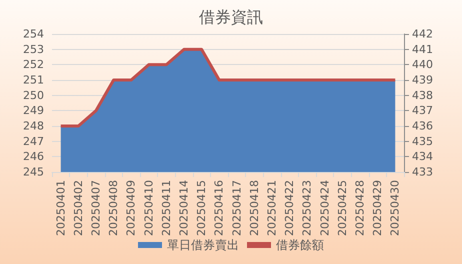 This screenshot has width=462, height=264. What do you see at coordinates (184, 208) in the screenshot?
I see `x-tick-label: 20250414` at bounding box center [184, 208].